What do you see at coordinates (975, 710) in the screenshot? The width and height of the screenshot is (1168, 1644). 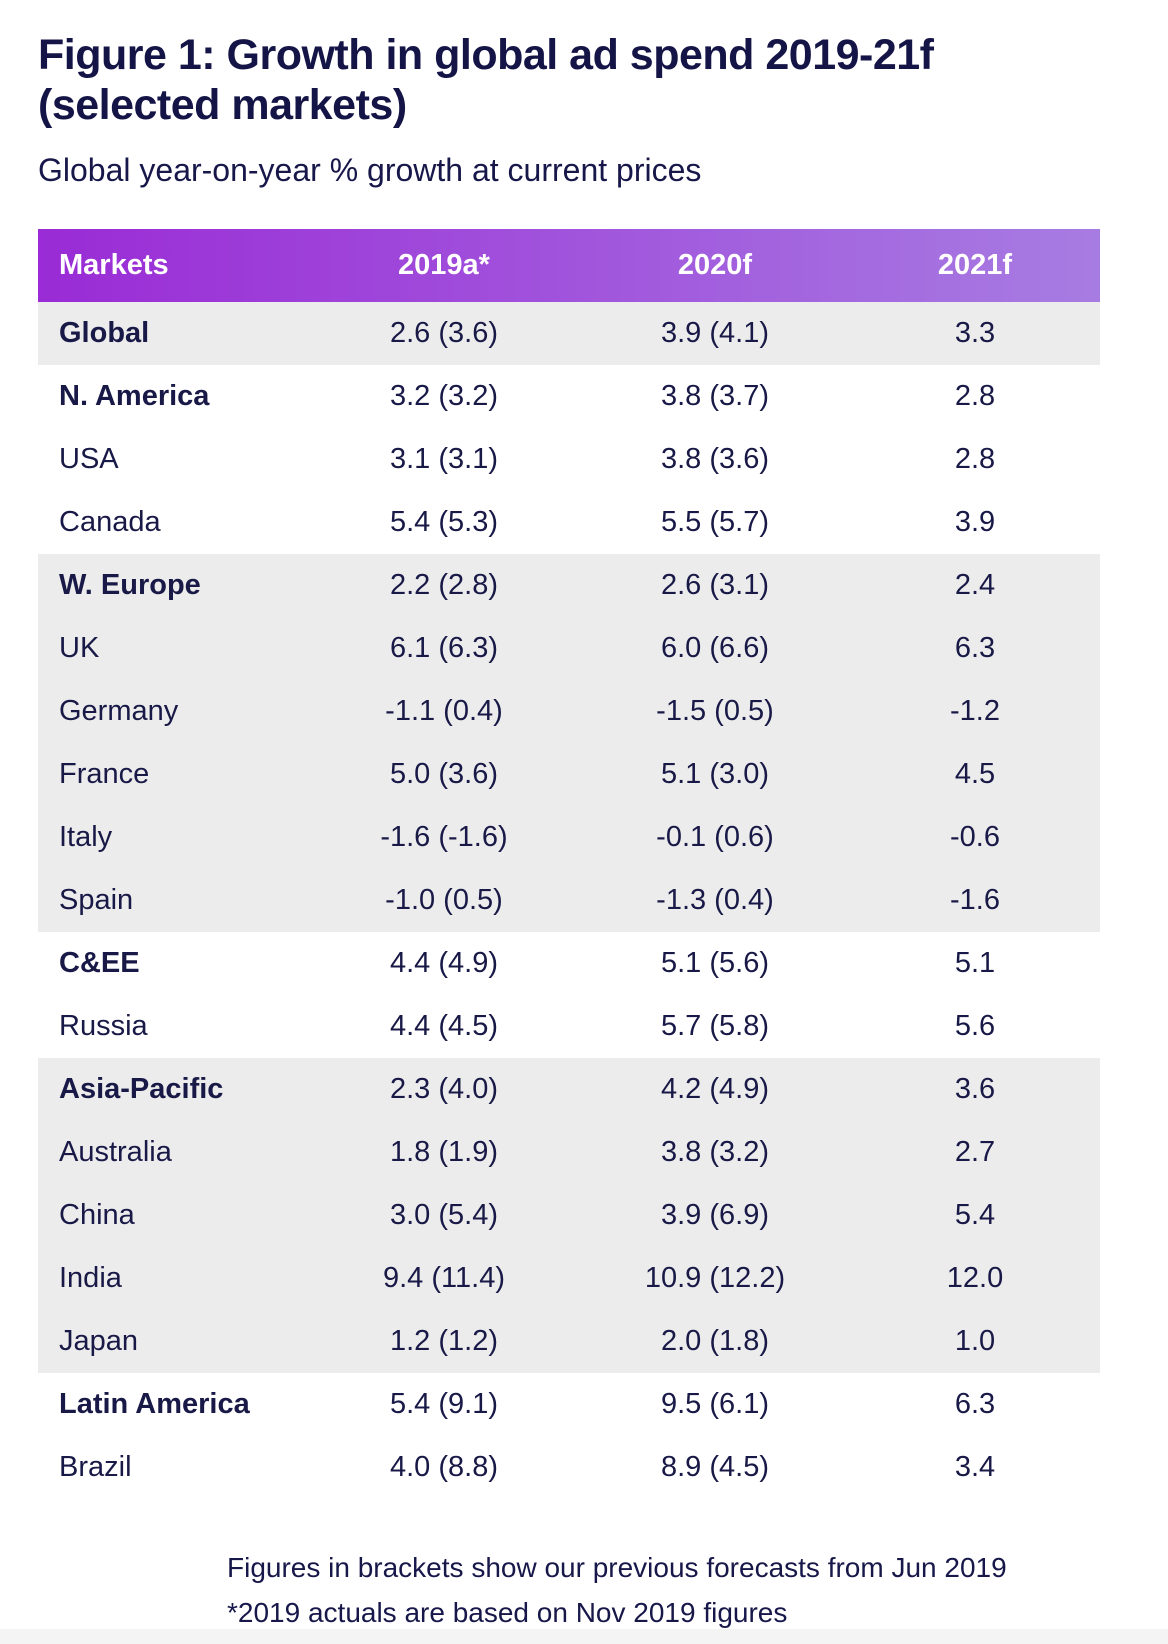 I see `cell-2021f: -1.2` at bounding box center [975, 710].